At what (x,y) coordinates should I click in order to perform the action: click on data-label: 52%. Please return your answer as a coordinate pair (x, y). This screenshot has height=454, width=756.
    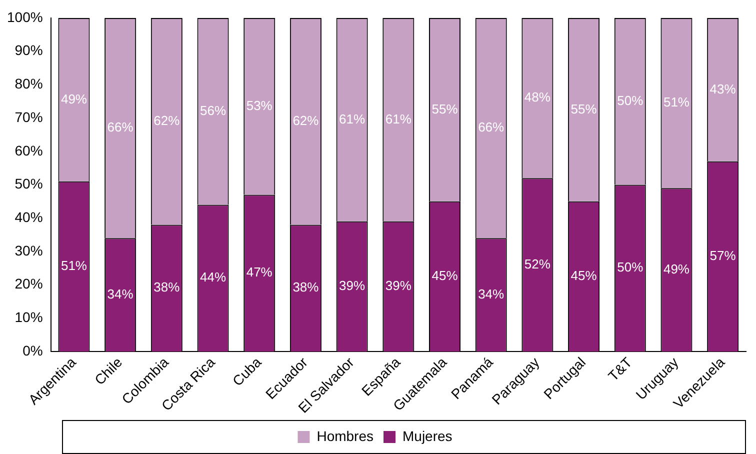
    Looking at the image, I should click on (537, 264).